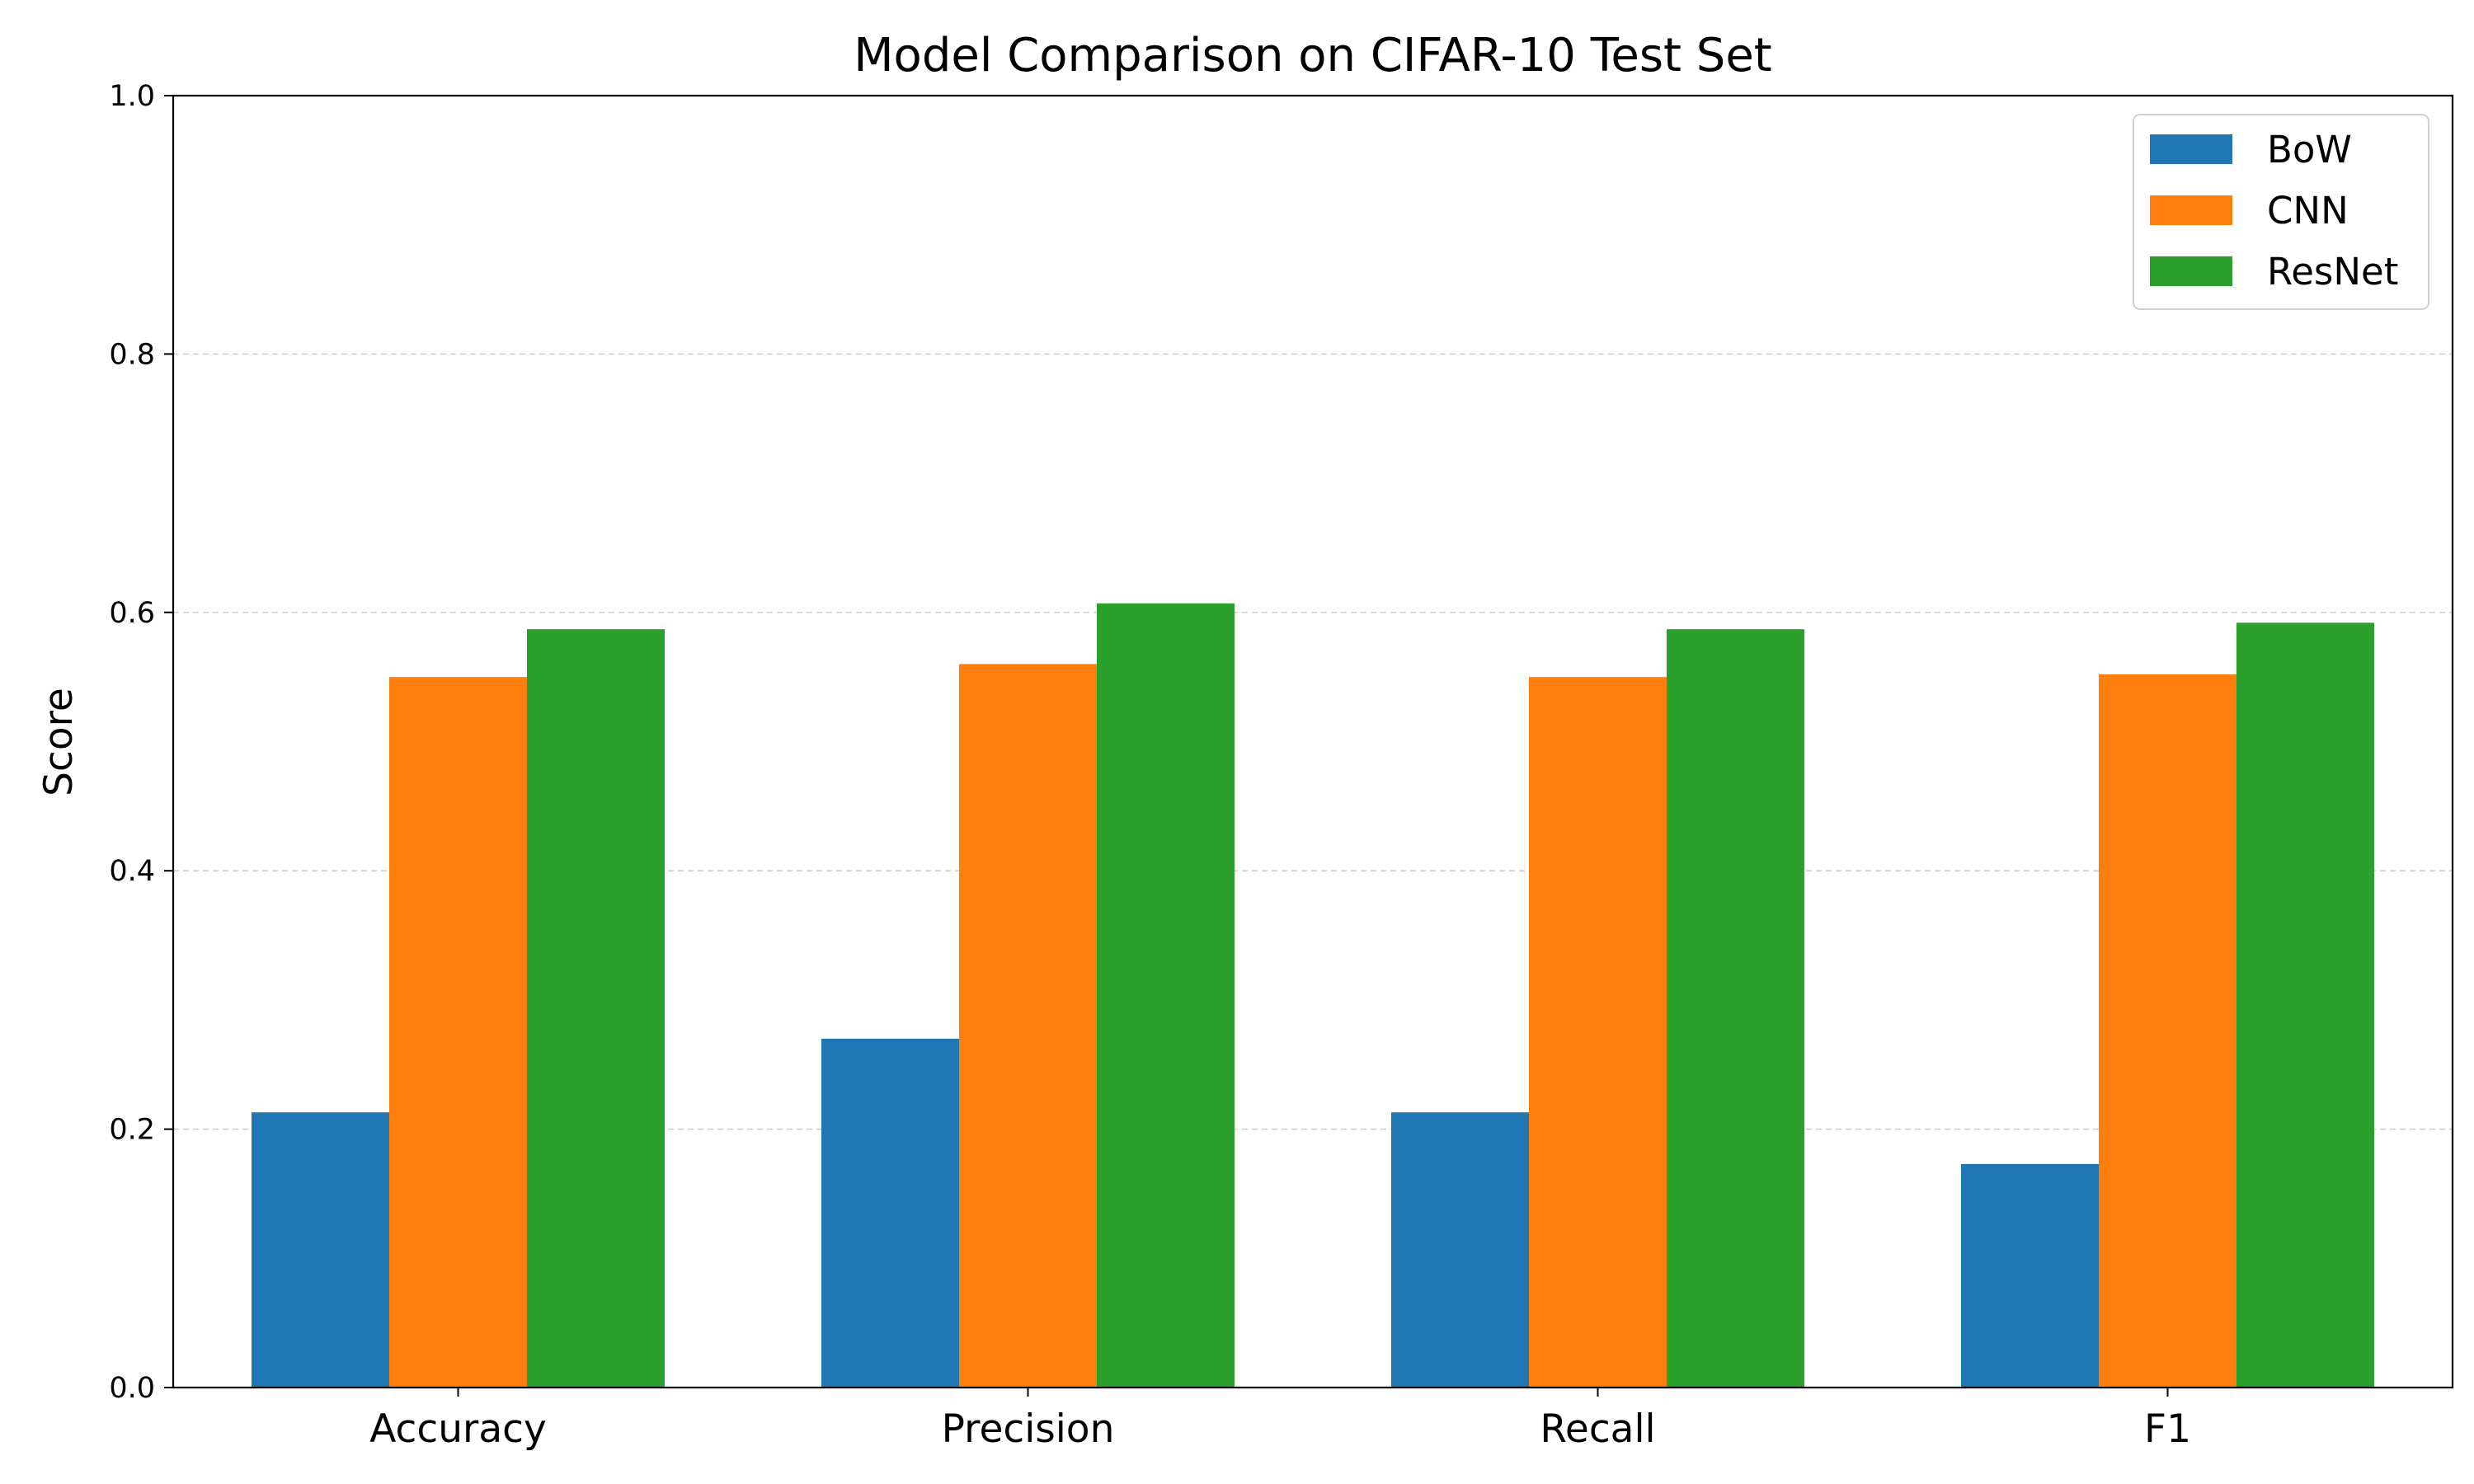 The height and width of the screenshot is (1484, 2474). I want to click on bar-resnet-accuracy, so click(596, 1009).